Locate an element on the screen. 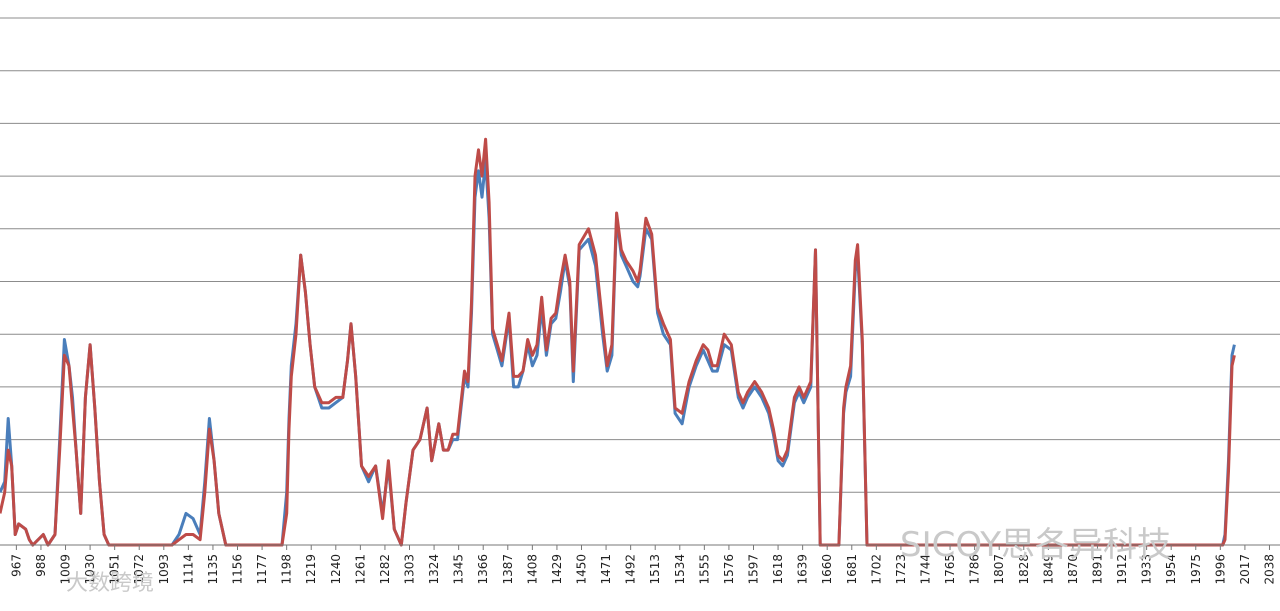 Image resolution: width=1280 pixels, height=611 pixels. x-tick-label: 1681 is located at coordinates (852, 569).